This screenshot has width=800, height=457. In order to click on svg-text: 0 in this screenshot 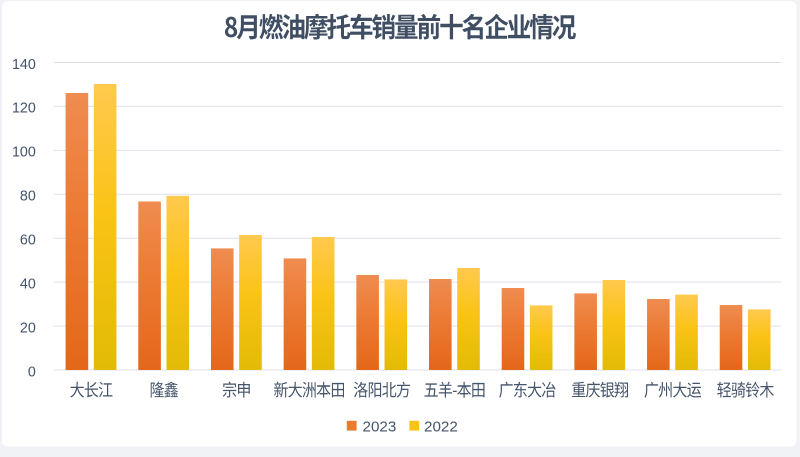, I will do `click(32, 372)`.